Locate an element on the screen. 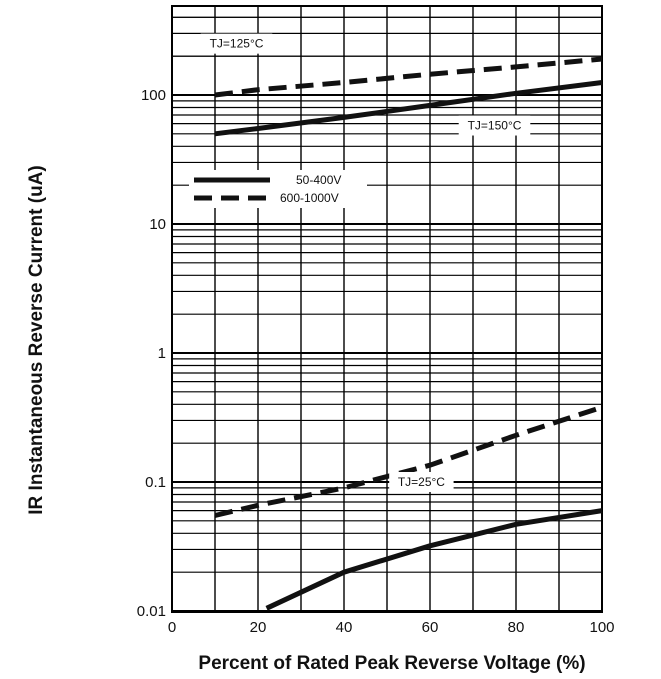 This screenshot has height=679, width=661. legend-box is located at coordinates (278, 189).